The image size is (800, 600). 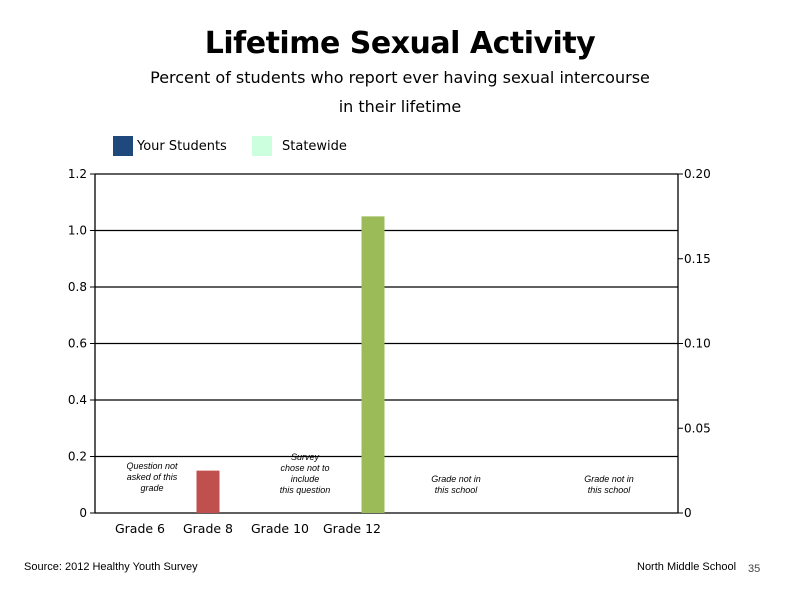 What do you see at coordinates (111, 567) in the screenshot?
I see `source-note: Source: 2012 Healthy Youth Survey` at bounding box center [111, 567].